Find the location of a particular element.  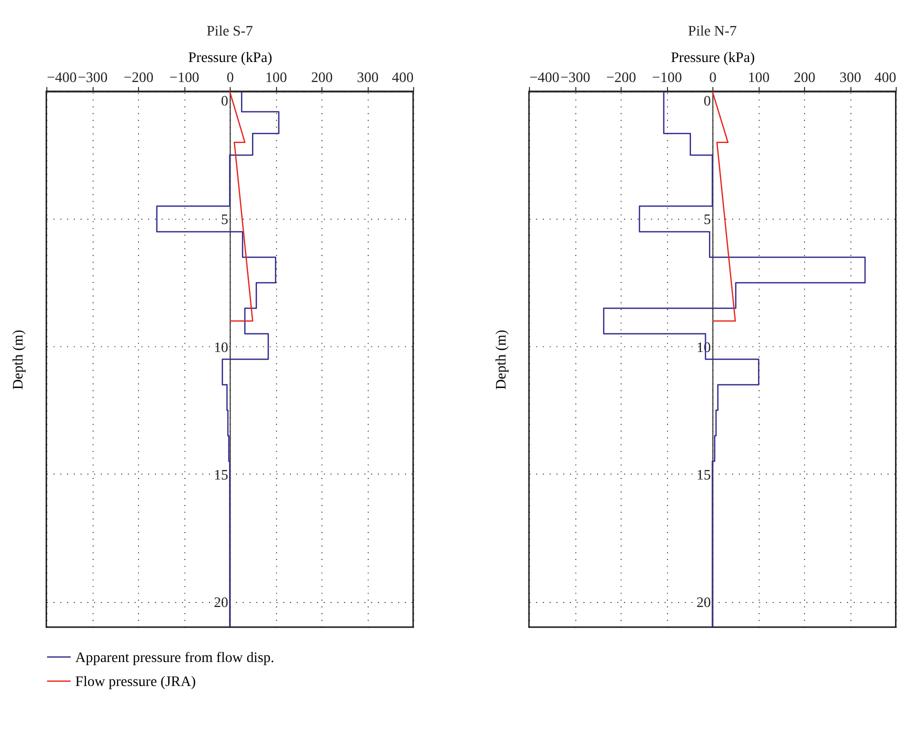

chart-title: Pile S-7 is located at coordinates (229, 31).